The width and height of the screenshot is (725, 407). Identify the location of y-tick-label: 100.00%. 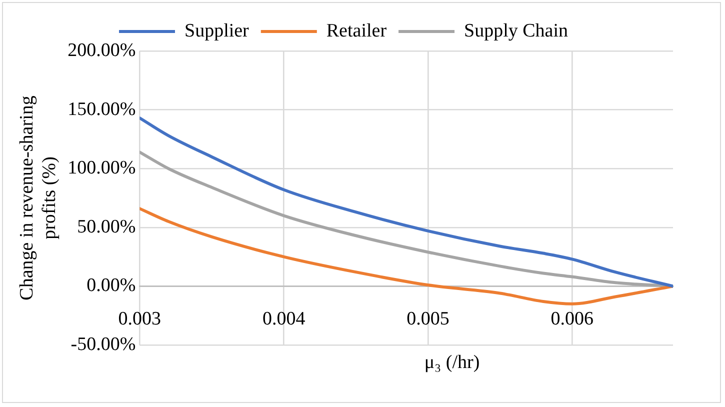
(102, 168).